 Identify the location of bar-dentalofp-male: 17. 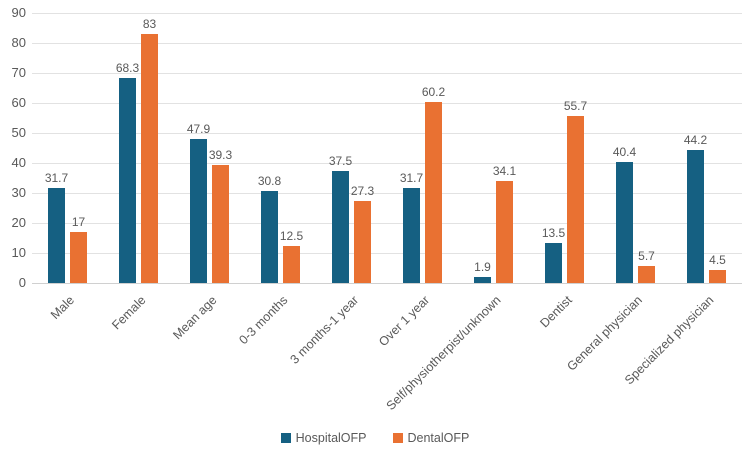
(78, 249).